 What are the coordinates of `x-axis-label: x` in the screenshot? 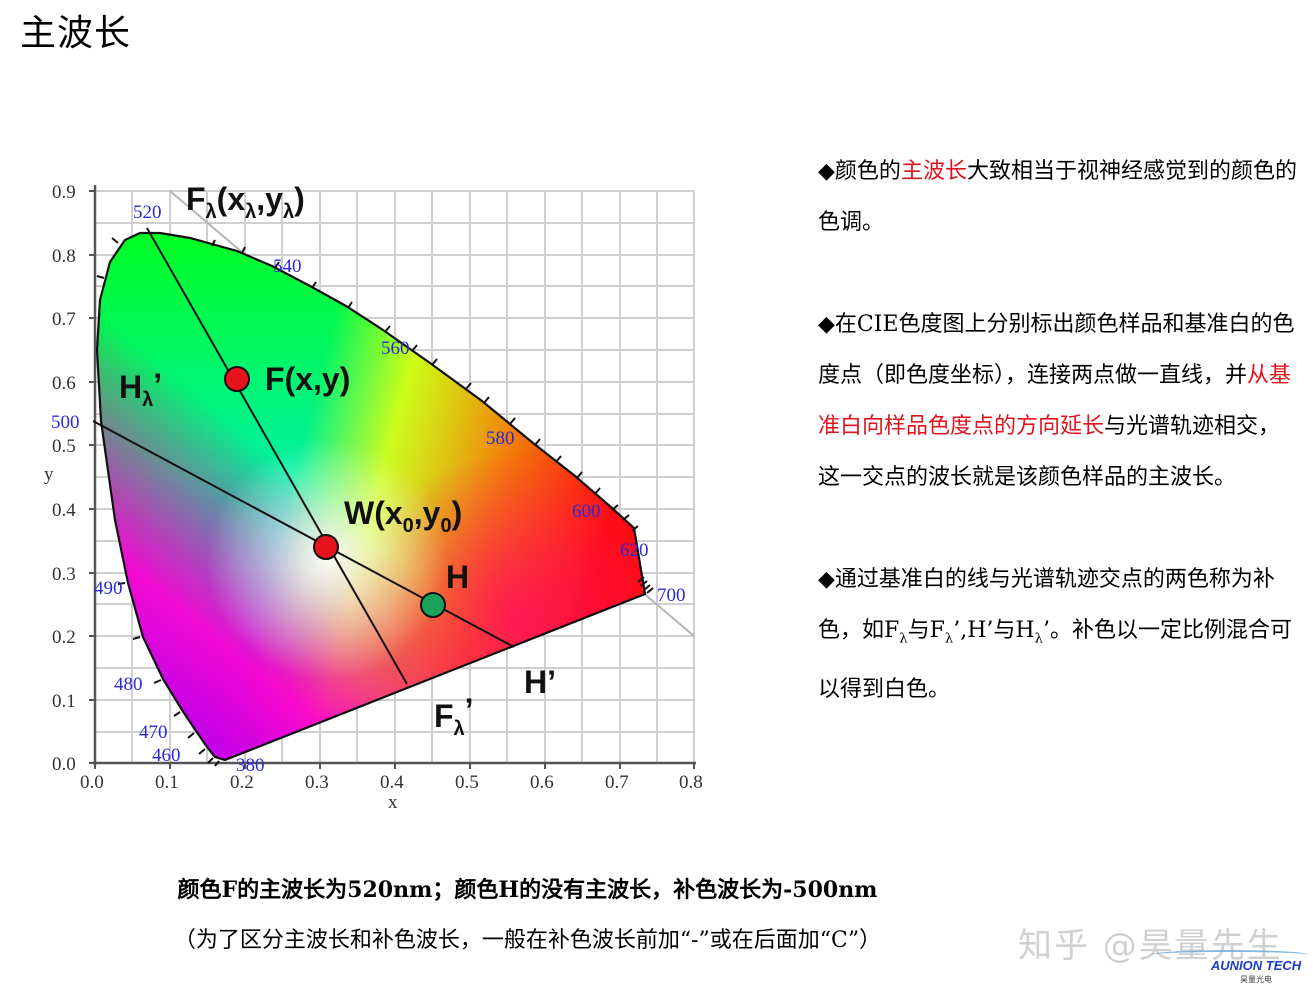 It's located at (393, 802).